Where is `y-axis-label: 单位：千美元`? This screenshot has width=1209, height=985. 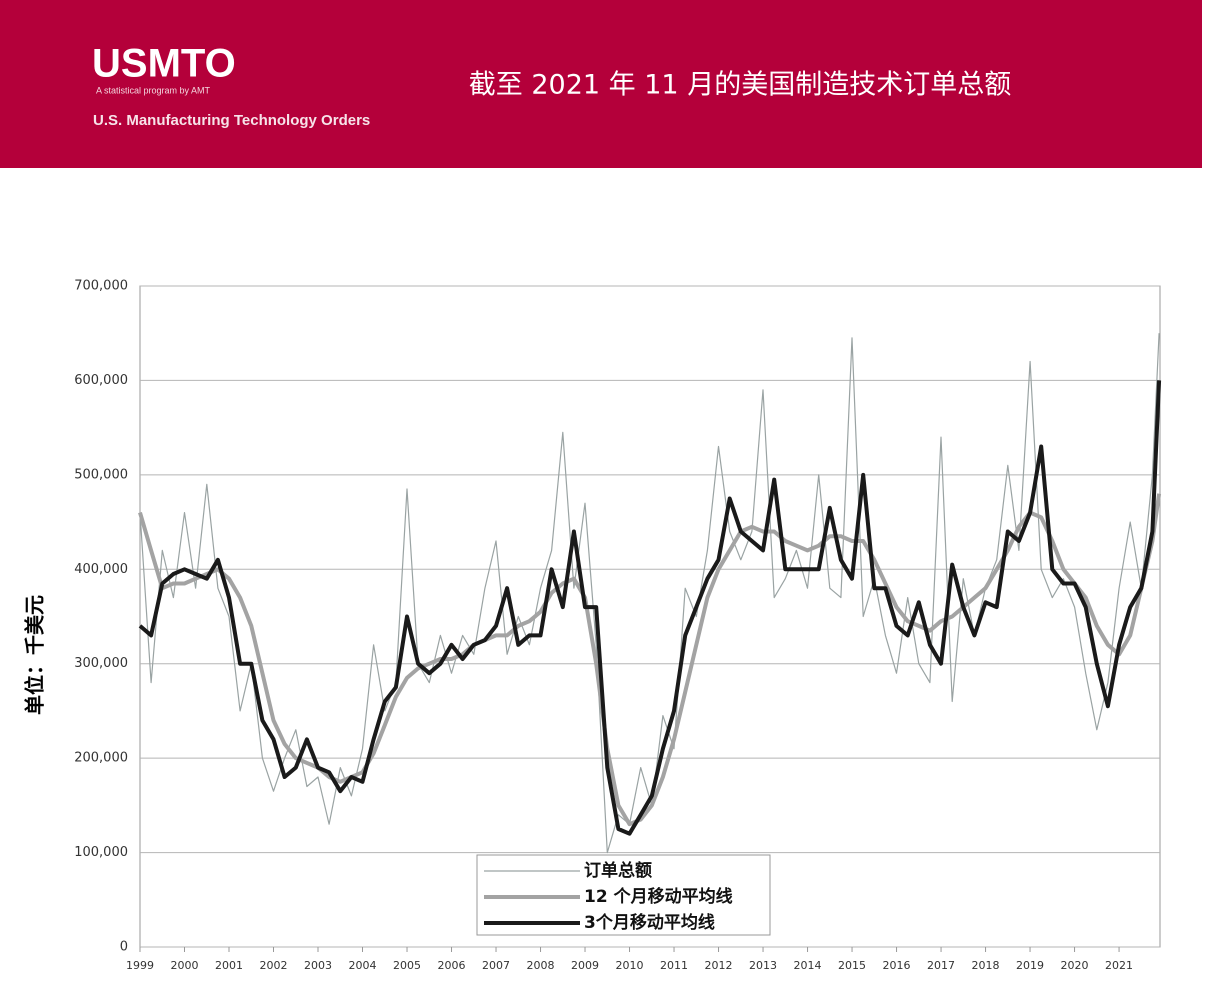
y-axis-label: 单位：千美元 is located at coordinates (35, 655).